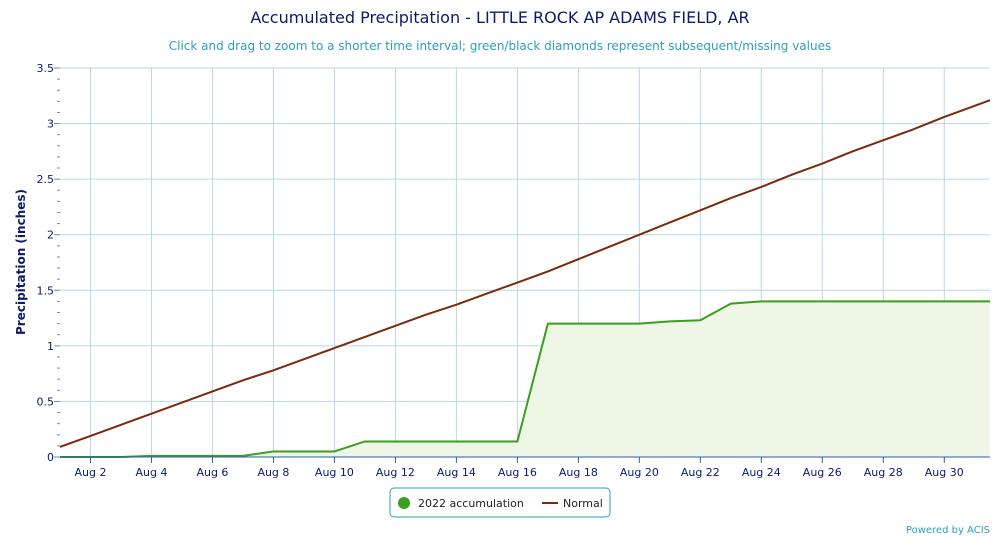 The height and width of the screenshot is (538, 1000). I want to click on legend: 2022 accumulation Normal, so click(500, 502).